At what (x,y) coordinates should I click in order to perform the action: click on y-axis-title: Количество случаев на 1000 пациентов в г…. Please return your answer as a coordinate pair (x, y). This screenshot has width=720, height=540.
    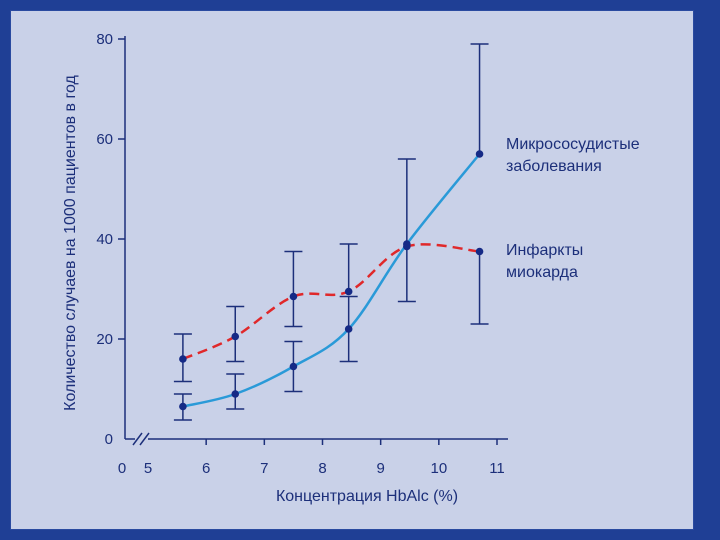
    Looking at the image, I should click on (70, 242).